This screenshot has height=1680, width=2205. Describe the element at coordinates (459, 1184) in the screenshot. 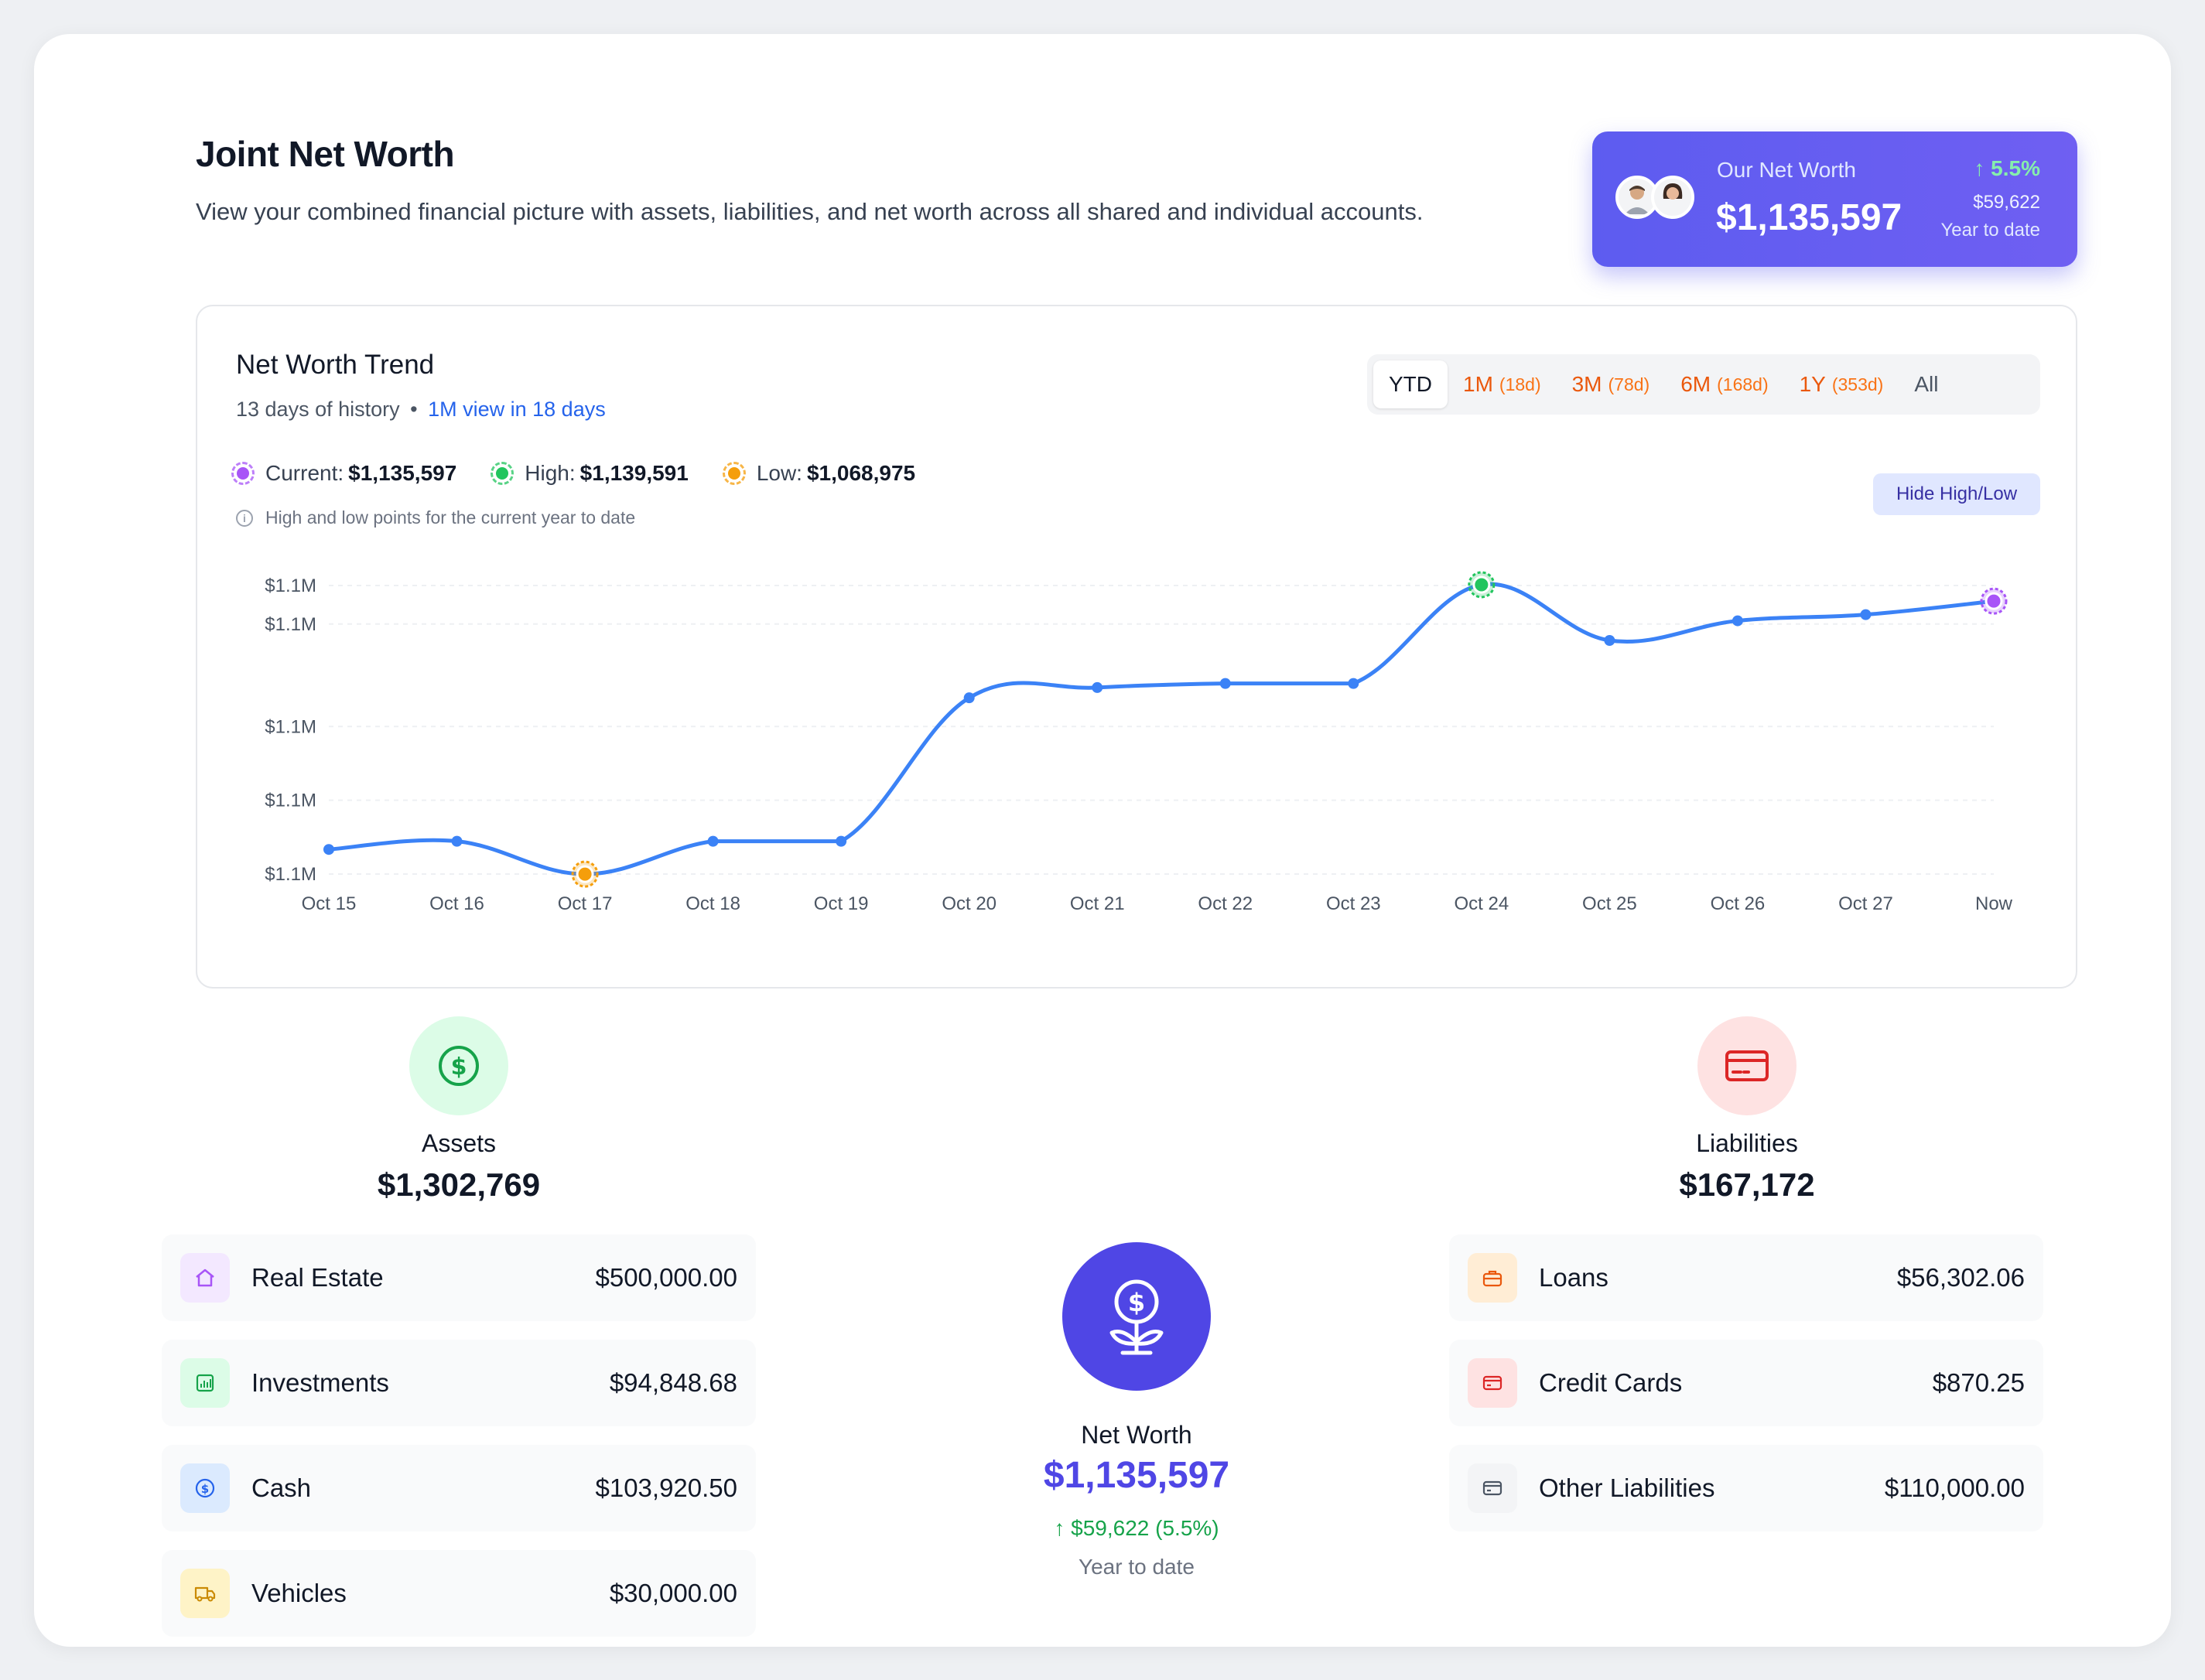

I see `assets-total: $1,302,769` at that location.